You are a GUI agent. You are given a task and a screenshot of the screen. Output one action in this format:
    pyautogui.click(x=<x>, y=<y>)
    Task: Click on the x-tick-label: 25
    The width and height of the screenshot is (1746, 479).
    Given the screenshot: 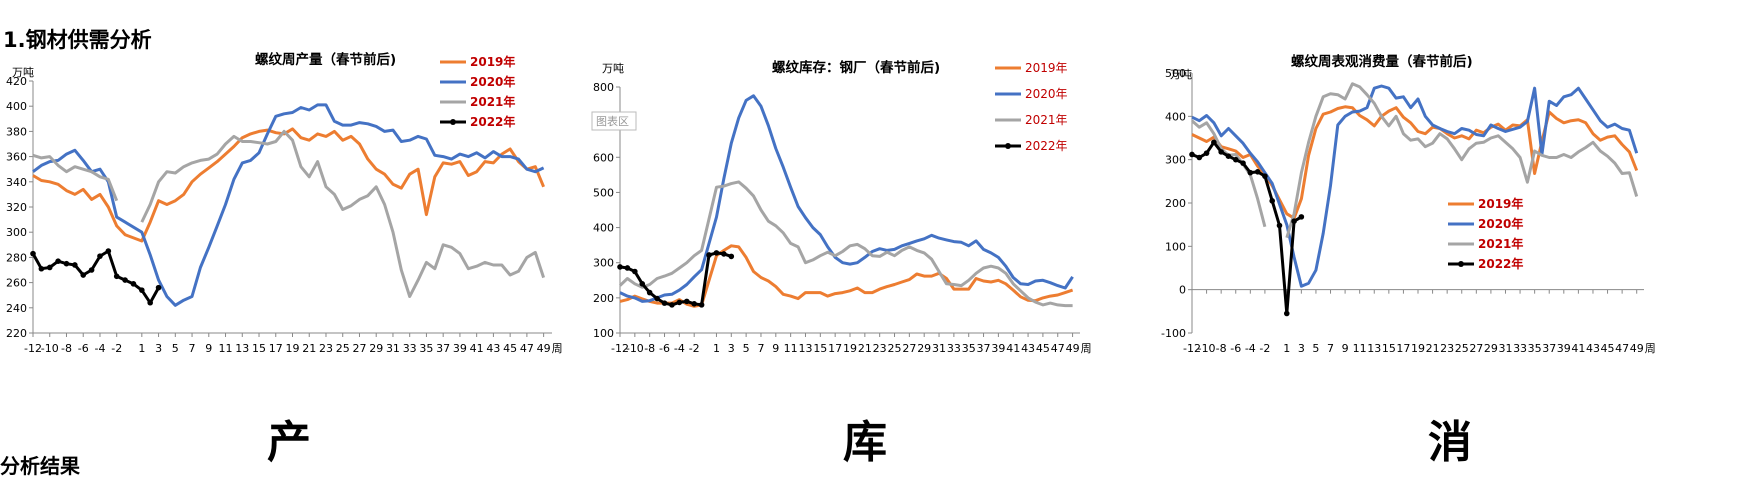 What is the action you would take?
    pyautogui.click(x=895, y=348)
    